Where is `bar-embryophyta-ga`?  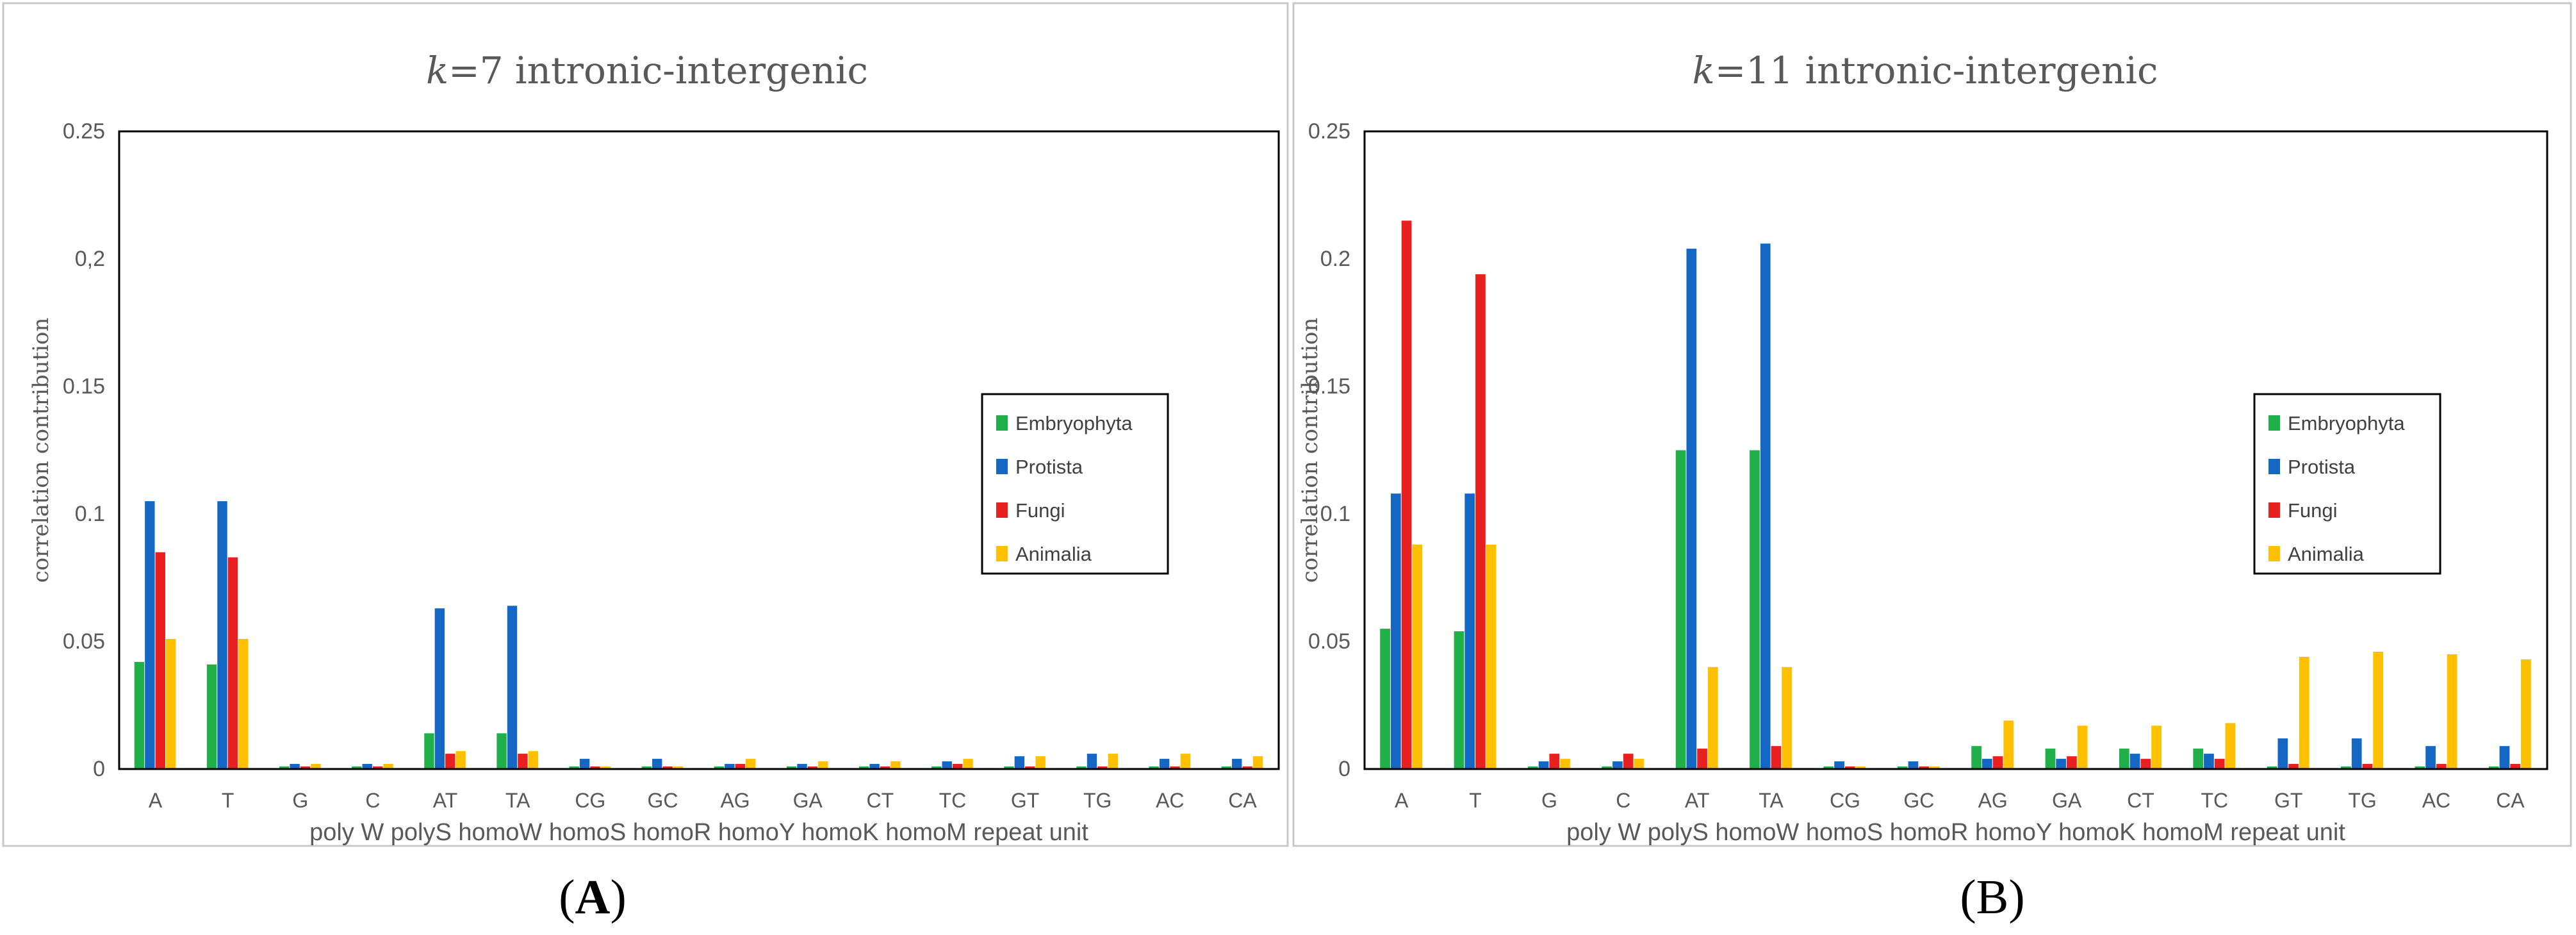
bar-embryophyta-ga is located at coordinates (2050, 759).